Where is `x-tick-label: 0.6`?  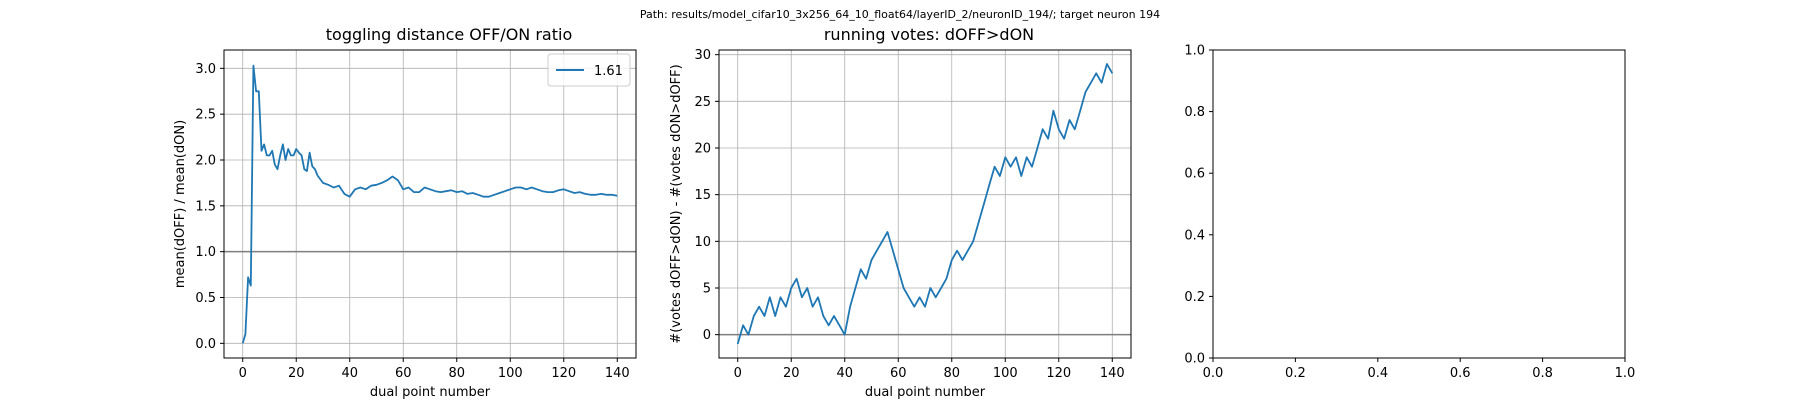
x-tick-label: 0.6 is located at coordinates (1460, 373).